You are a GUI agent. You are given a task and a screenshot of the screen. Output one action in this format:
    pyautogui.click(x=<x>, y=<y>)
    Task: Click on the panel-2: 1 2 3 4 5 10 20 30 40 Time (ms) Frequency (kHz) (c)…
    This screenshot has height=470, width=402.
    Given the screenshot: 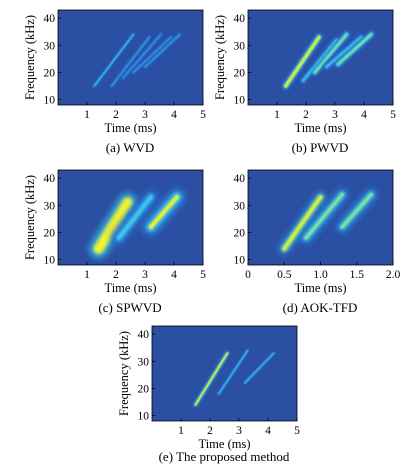 What is the action you would take?
    pyautogui.click(x=114, y=242)
    